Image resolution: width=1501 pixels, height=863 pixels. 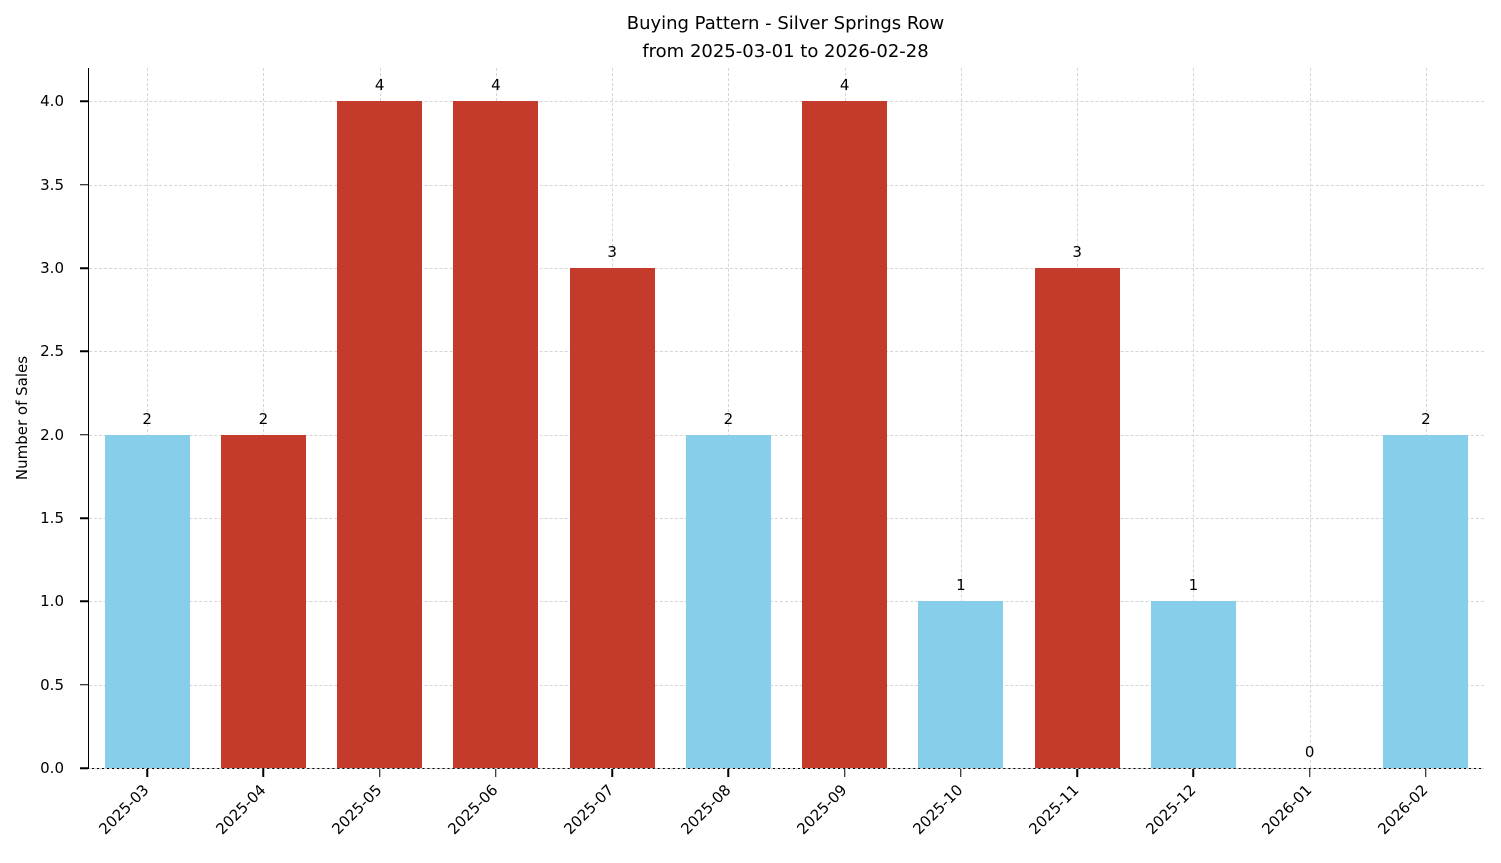 I want to click on x-tick-label: 2025-09, so click(x=822, y=810).